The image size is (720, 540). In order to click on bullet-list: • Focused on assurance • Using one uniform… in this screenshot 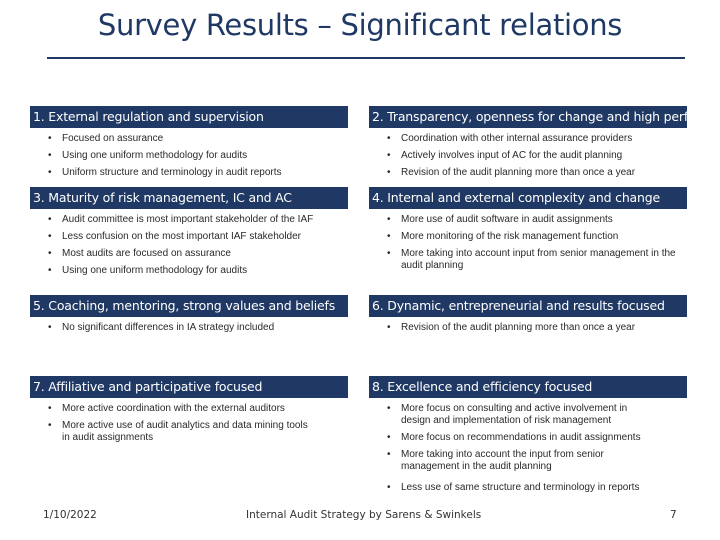, I will do `click(189, 156)`.